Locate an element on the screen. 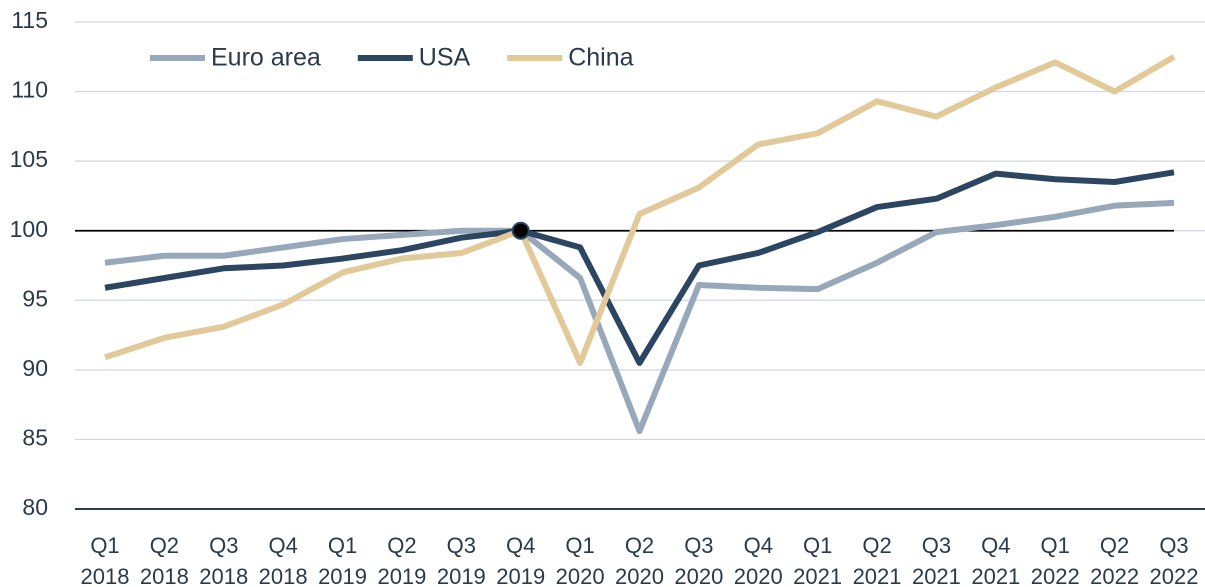 The height and width of the screenshot is (587, 1205). x-tick-label: Q2 2020 is located at coordinates (639, 560).